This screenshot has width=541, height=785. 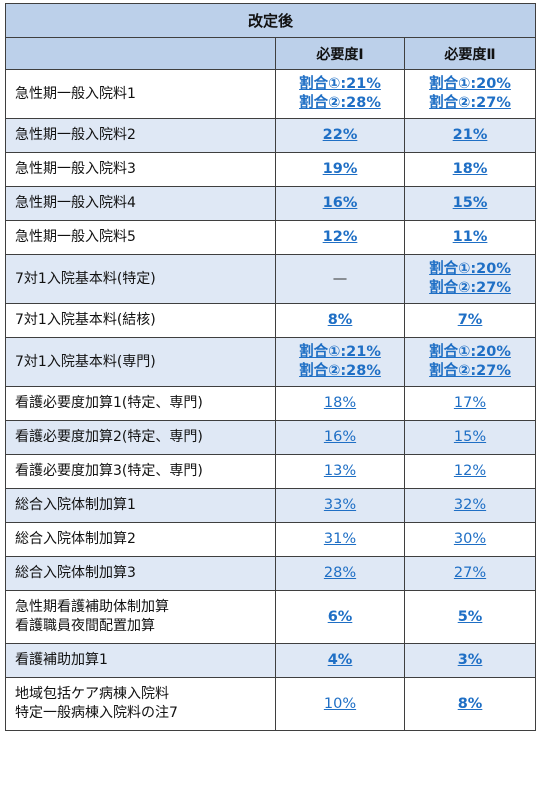 I want to click on table-row: 急性期一般入院料4 16% 15%, so click(x=271, y=203).